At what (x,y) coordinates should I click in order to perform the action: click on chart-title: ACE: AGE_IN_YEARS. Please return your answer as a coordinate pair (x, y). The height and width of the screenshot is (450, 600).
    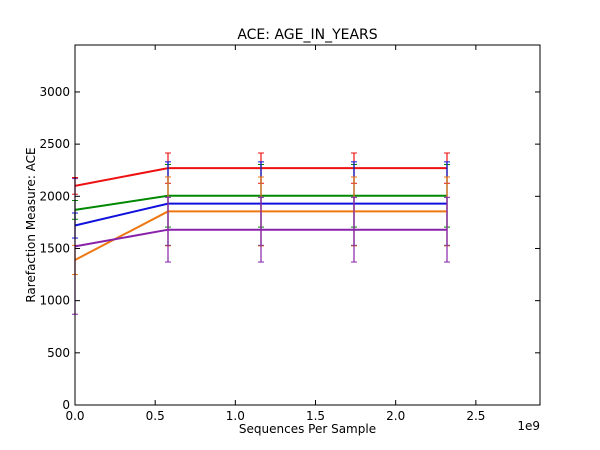
    Looking at the image, I should click on (307, 35).